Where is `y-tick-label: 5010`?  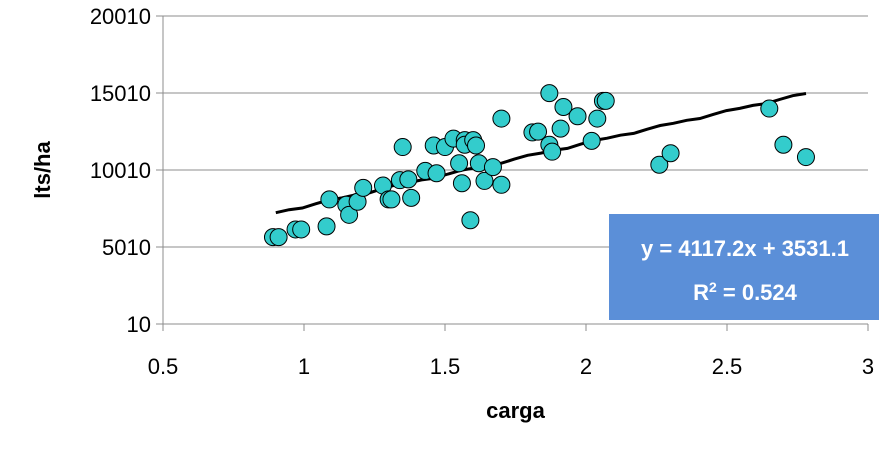
y-tick-label: 5010 is located at coordinates (126, 247).